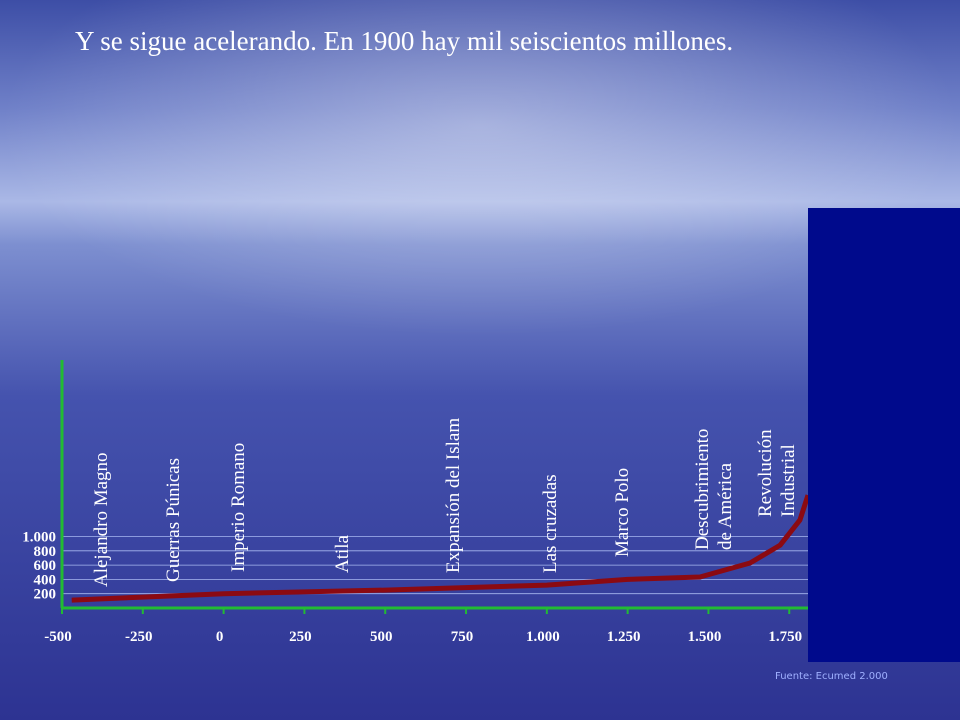 The width and height of the screenshot is (960, 720). What do you see at coordinates (543, 637) in the screenshot?
I see `x-tick-label: 1.000` at bounding box center [543, 637].